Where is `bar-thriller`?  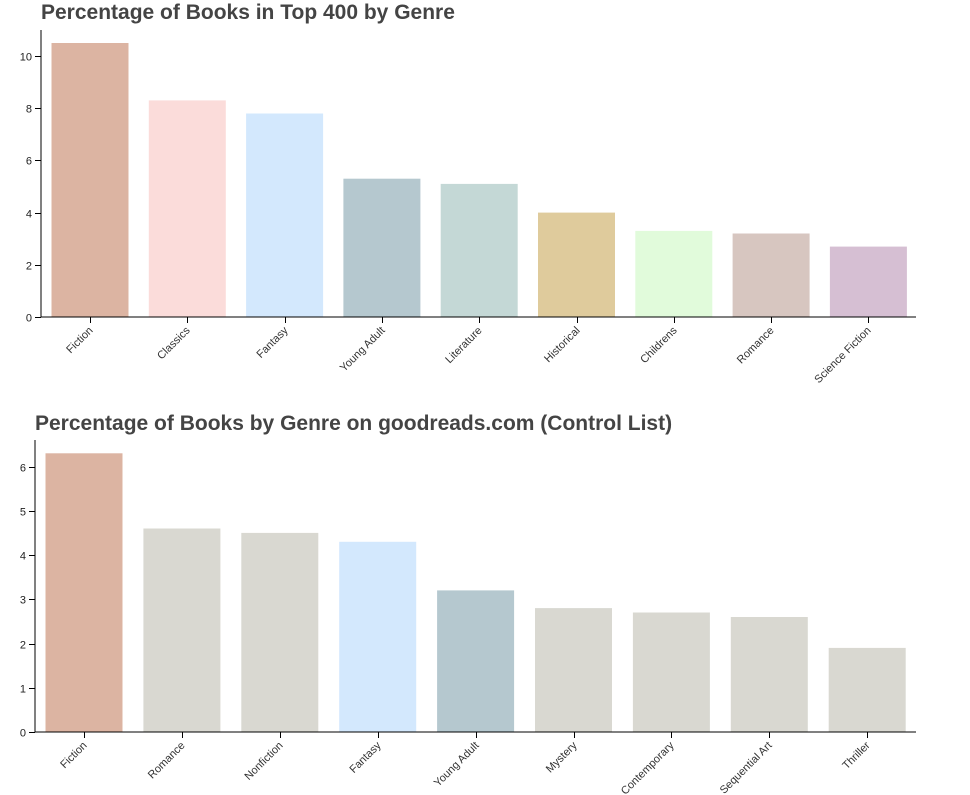
bar-thriller is located at coordinates (867, 689).